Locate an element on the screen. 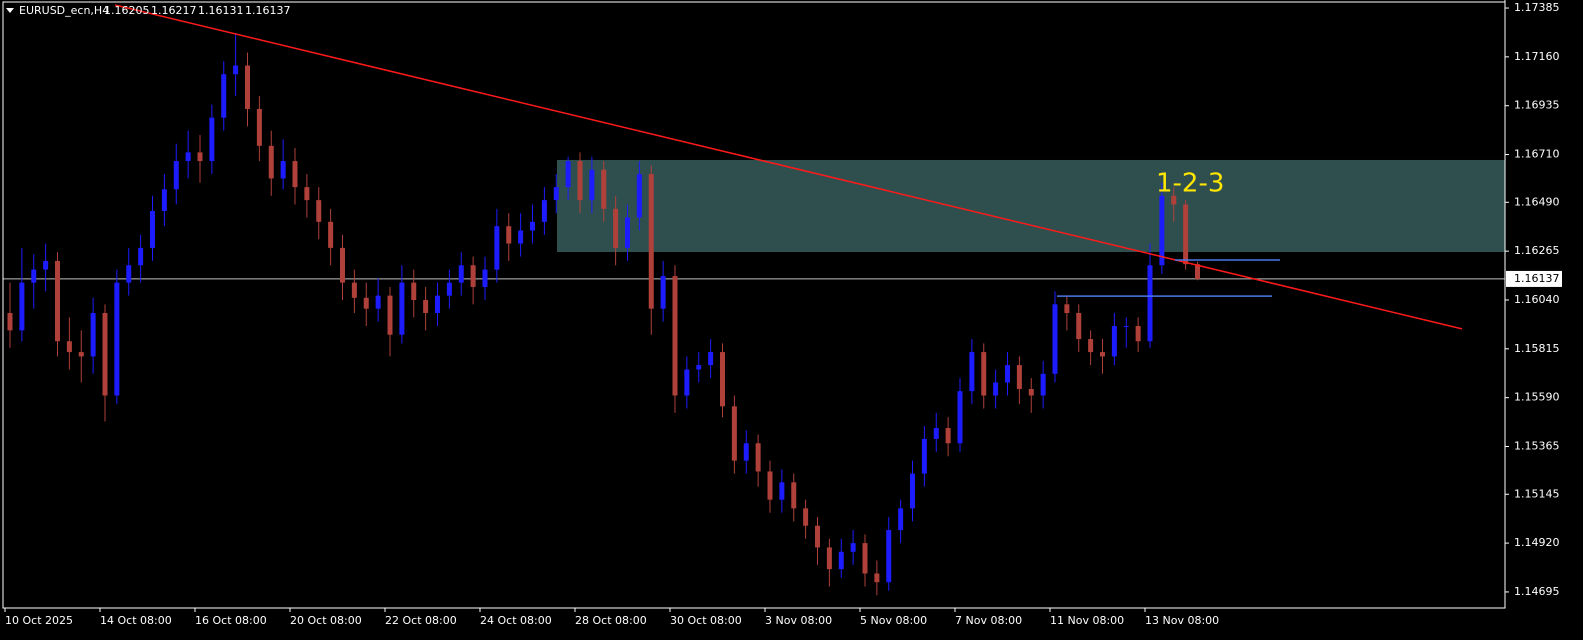 The width and height of the screenshot is (1583, 640). x-tick-label: 7 Nov 08:00 is located at coordinates (988, 620).